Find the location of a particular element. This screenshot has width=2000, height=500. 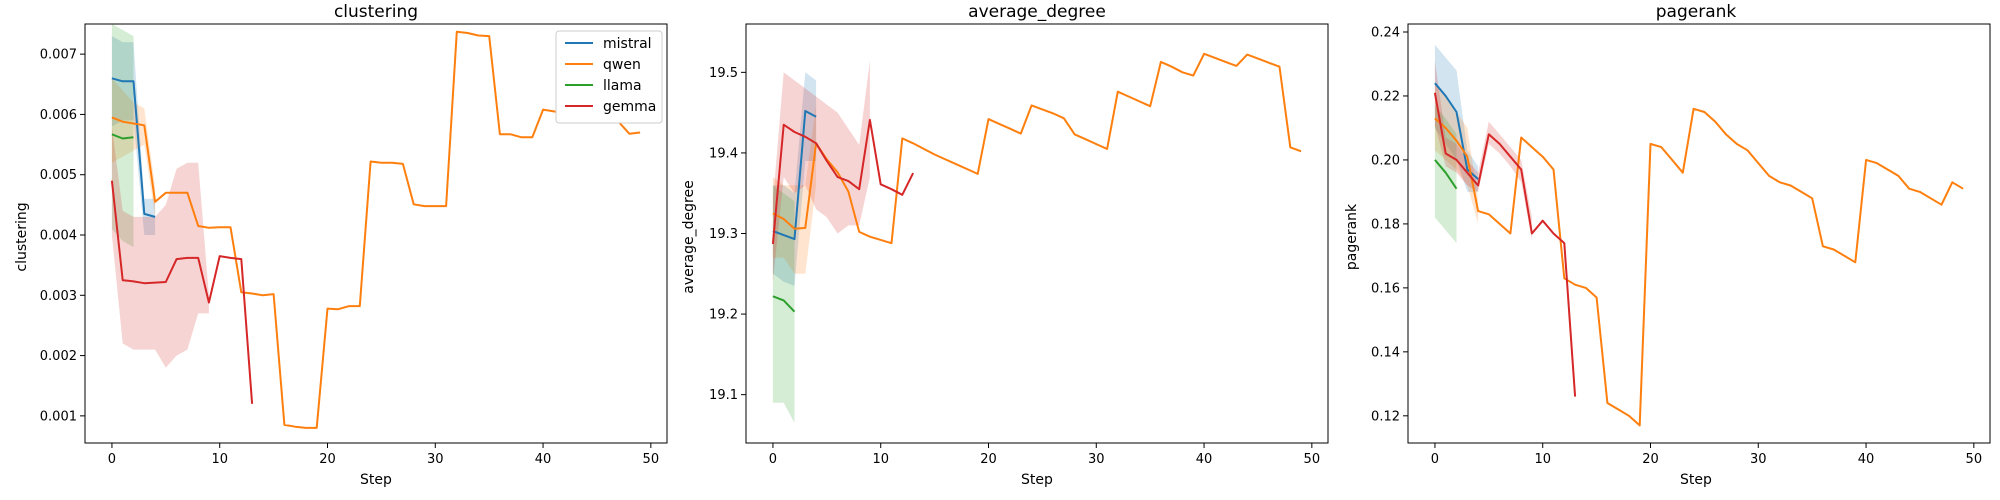

y-axis-label: average_degree is located at coordinates (689, 236).